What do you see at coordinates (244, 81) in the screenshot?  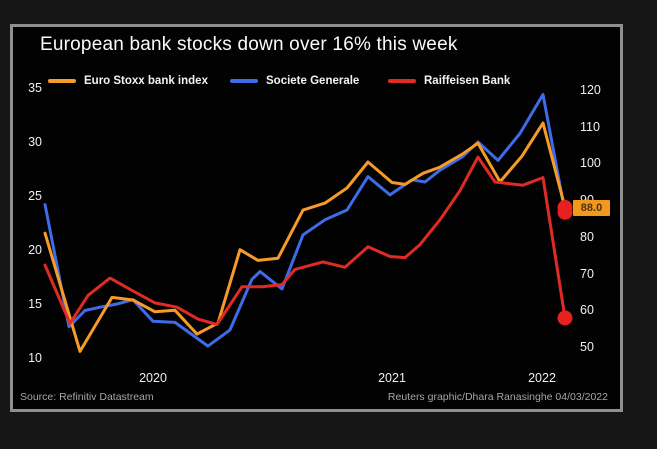 I see `legend-swatch-societe-generale` at bounding box center [244, 81].